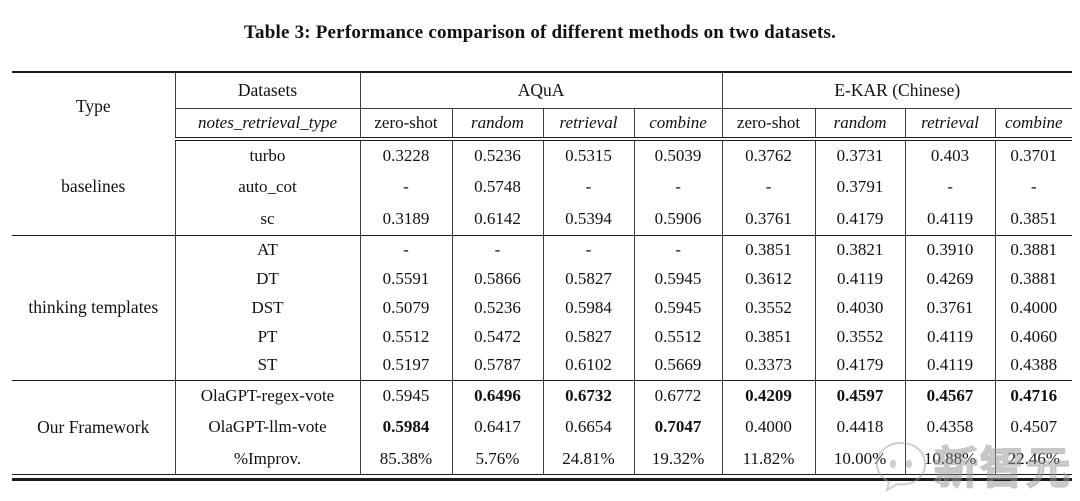 The image size is (1080, 501). What do you see at coordinates (1033, 365) in the screenshot?
I see `cell-value: 0.4388` at bounding box center [1033, 365].